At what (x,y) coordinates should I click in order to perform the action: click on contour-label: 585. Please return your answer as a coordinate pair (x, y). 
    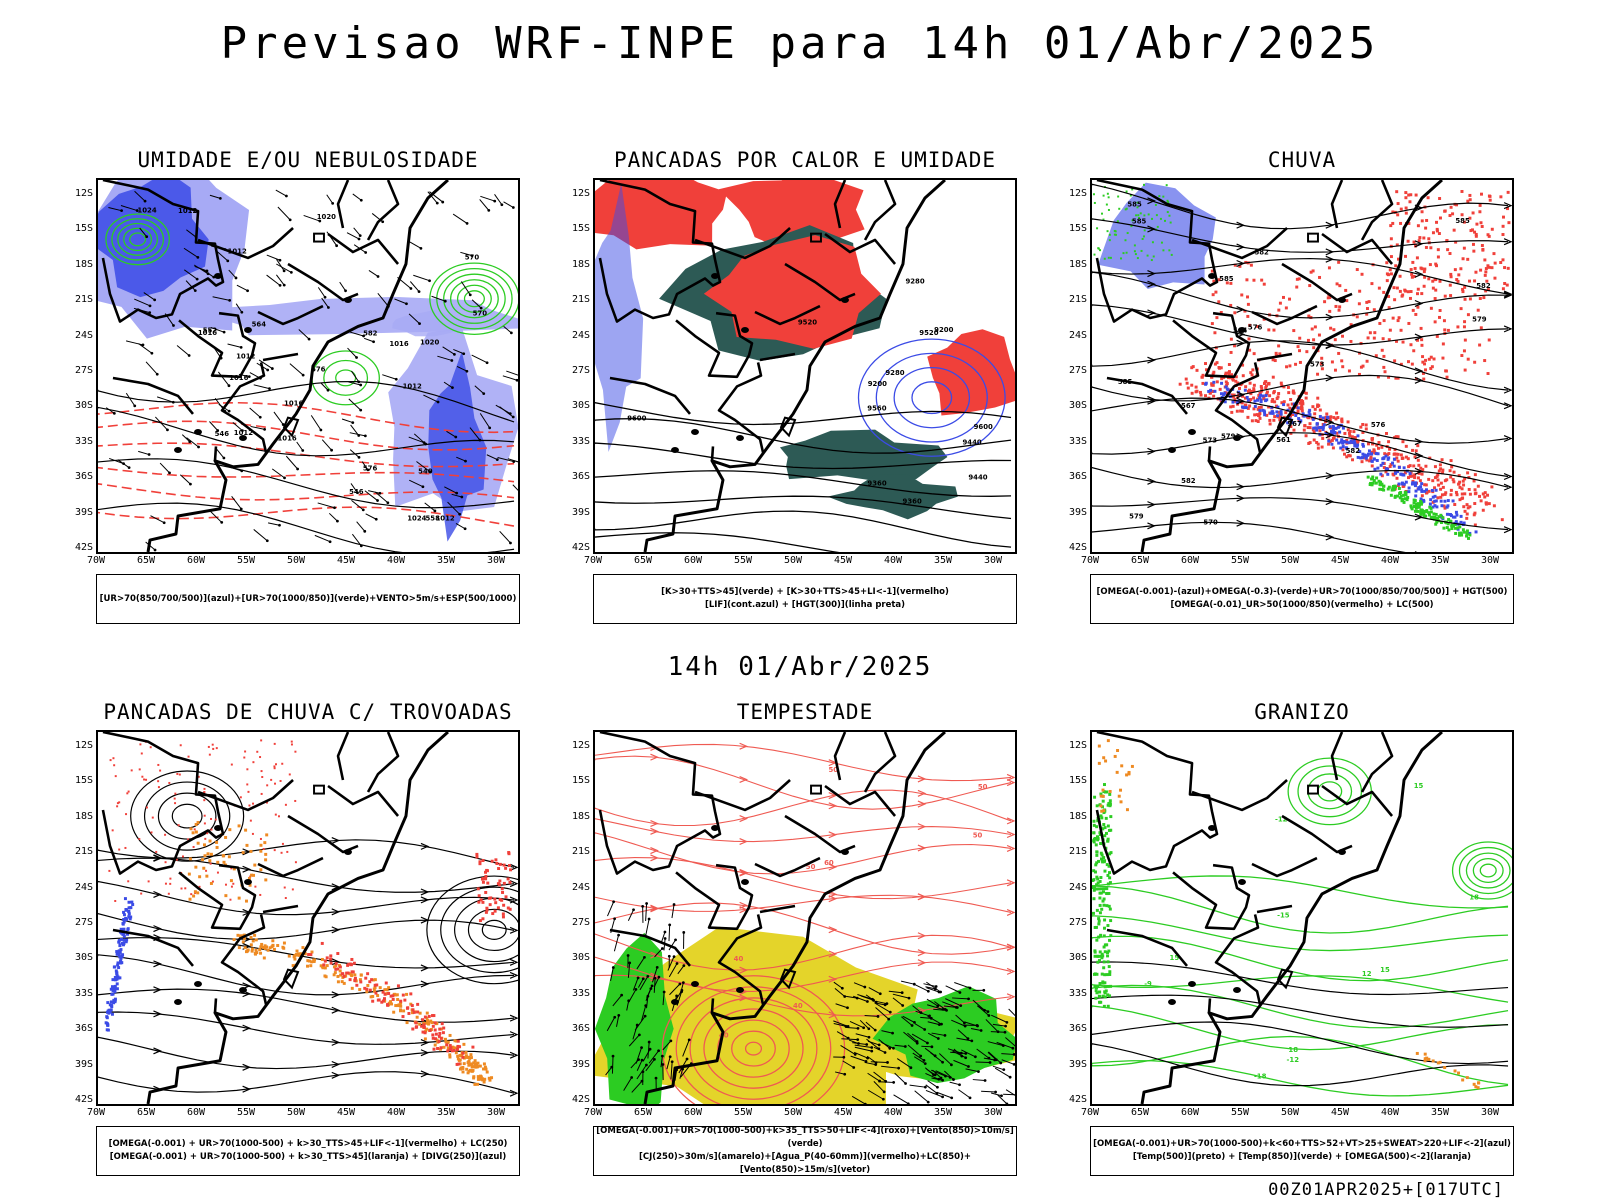
    Looking at the image, I should click on (1226, 279).